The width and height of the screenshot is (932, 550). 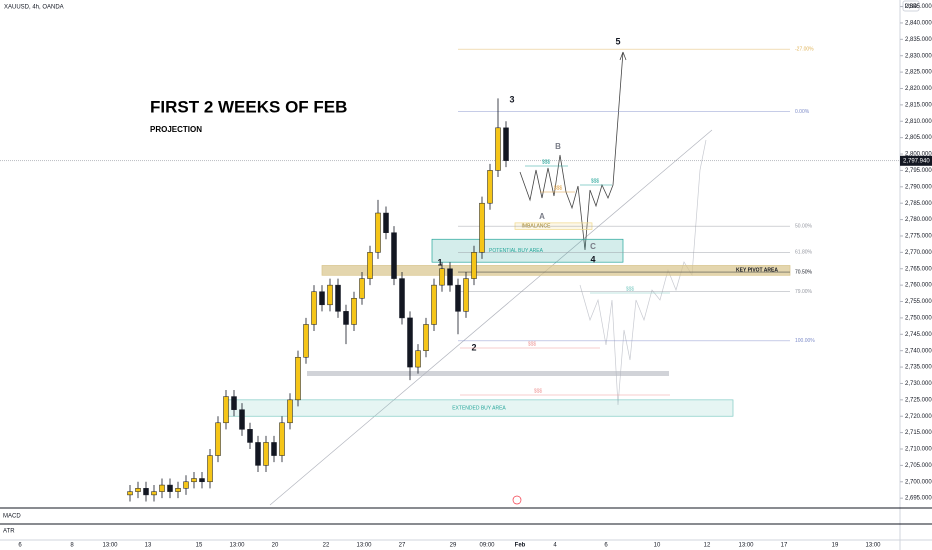 What do you see at coordinates (488, 373) in the screenshot?
I see `gray-zone` at bounding box center [488, 373].